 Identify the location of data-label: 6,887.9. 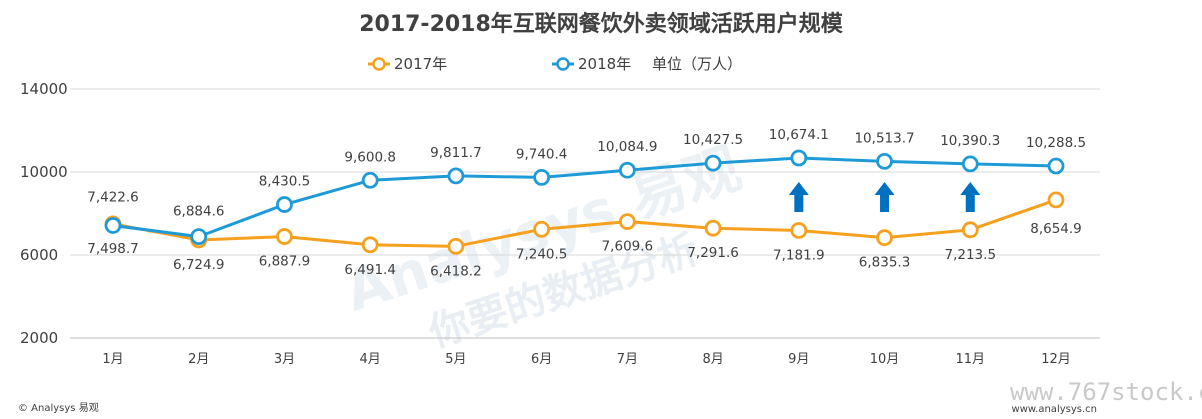
(285, 262).